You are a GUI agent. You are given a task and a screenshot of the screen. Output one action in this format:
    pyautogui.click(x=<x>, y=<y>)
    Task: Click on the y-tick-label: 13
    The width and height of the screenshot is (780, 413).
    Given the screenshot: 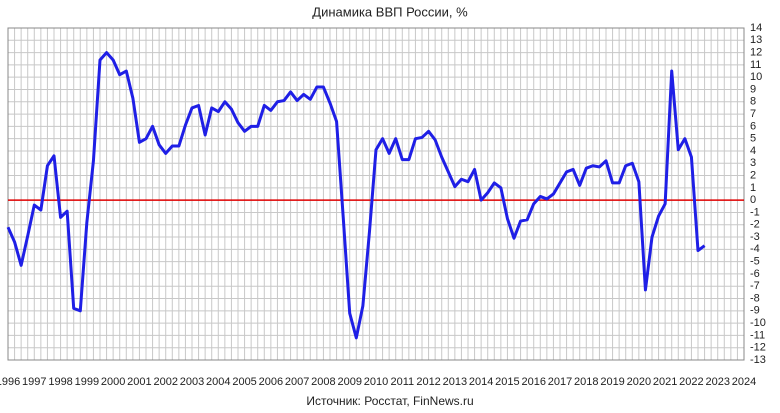 What is the action you would take?
    pyautogui.click(x=756, y=40)
    